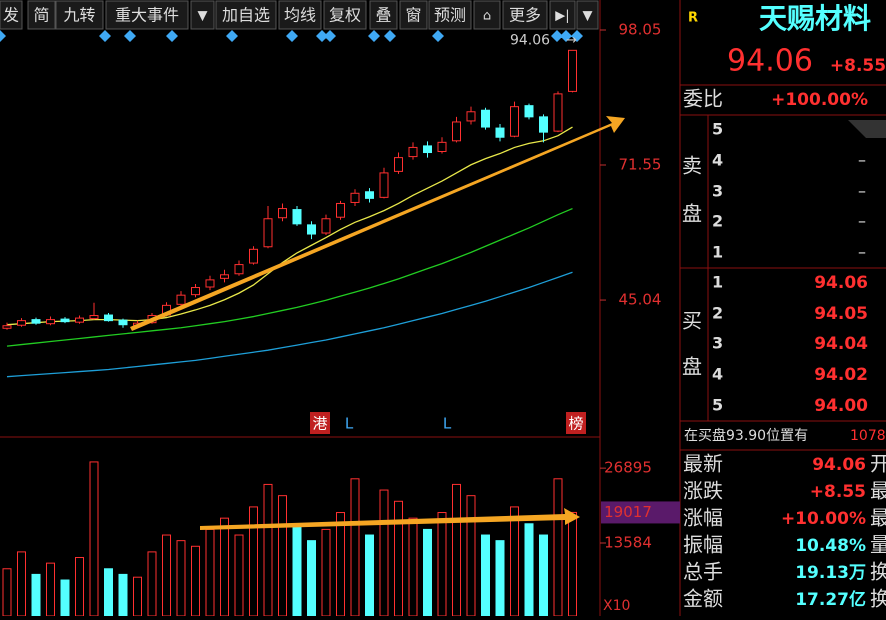  What do you see at coordinates (575, 424) in the screenshot?
I see `chart-marker: 榜` at bounding box center [575, 424].